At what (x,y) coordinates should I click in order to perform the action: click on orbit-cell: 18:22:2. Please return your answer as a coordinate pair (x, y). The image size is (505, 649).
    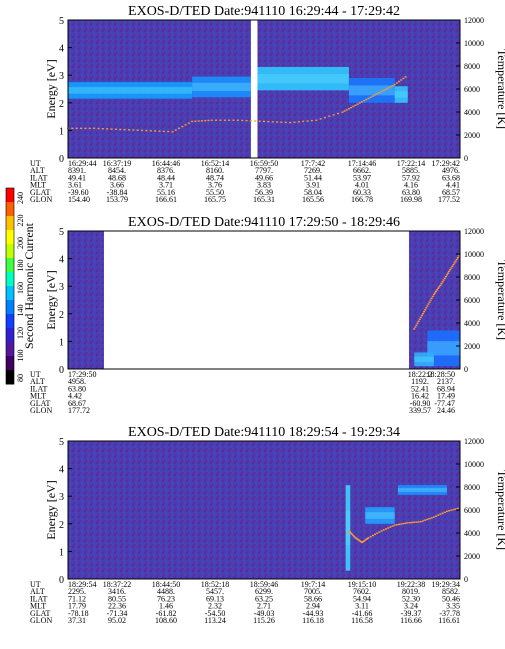
    Looking at the image, I should click on (420, 374).